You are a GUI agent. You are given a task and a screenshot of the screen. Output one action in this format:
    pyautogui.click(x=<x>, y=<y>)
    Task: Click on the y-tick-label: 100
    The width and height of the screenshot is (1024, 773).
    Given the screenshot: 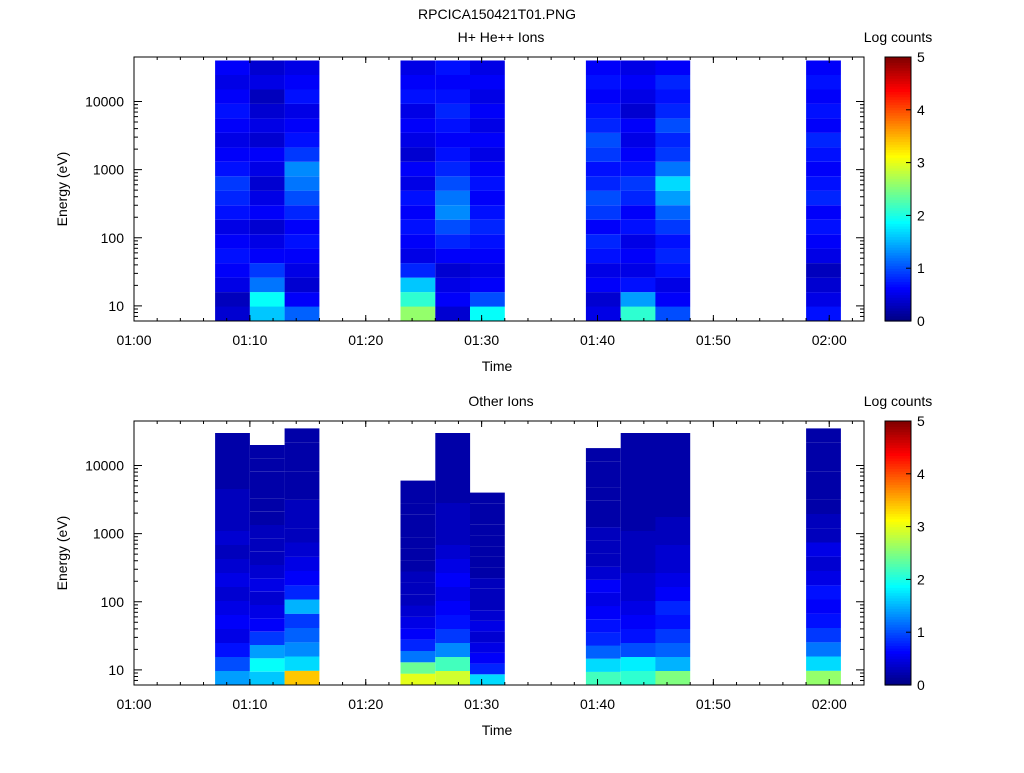 What is the action you would take?
    pyautogui.click(x=113, y=602)
    